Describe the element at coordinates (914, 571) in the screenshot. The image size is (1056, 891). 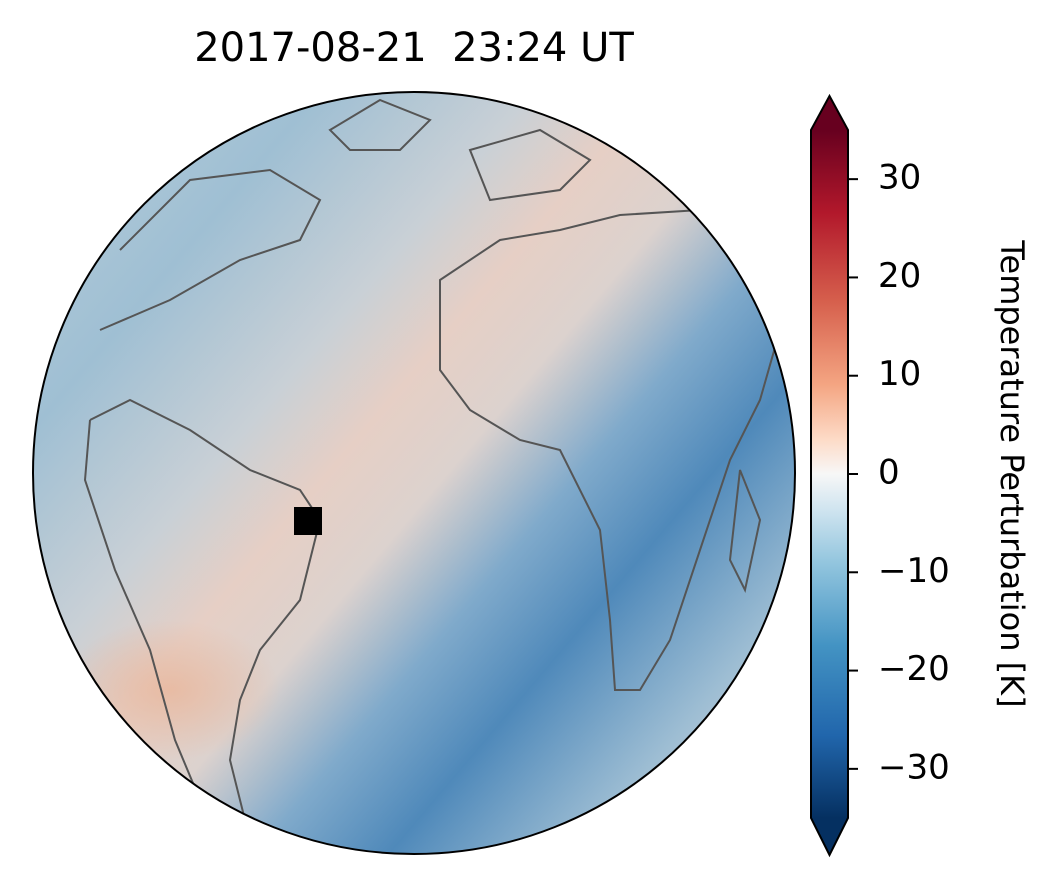
I see `colorbar-tick-label: −10` at that location.